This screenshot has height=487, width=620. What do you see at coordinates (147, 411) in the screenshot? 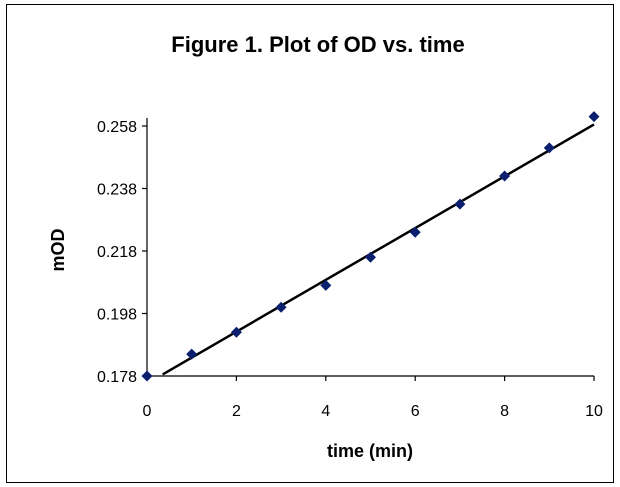
I see `x-tick-label: 0` at bounding box center [147, 411].